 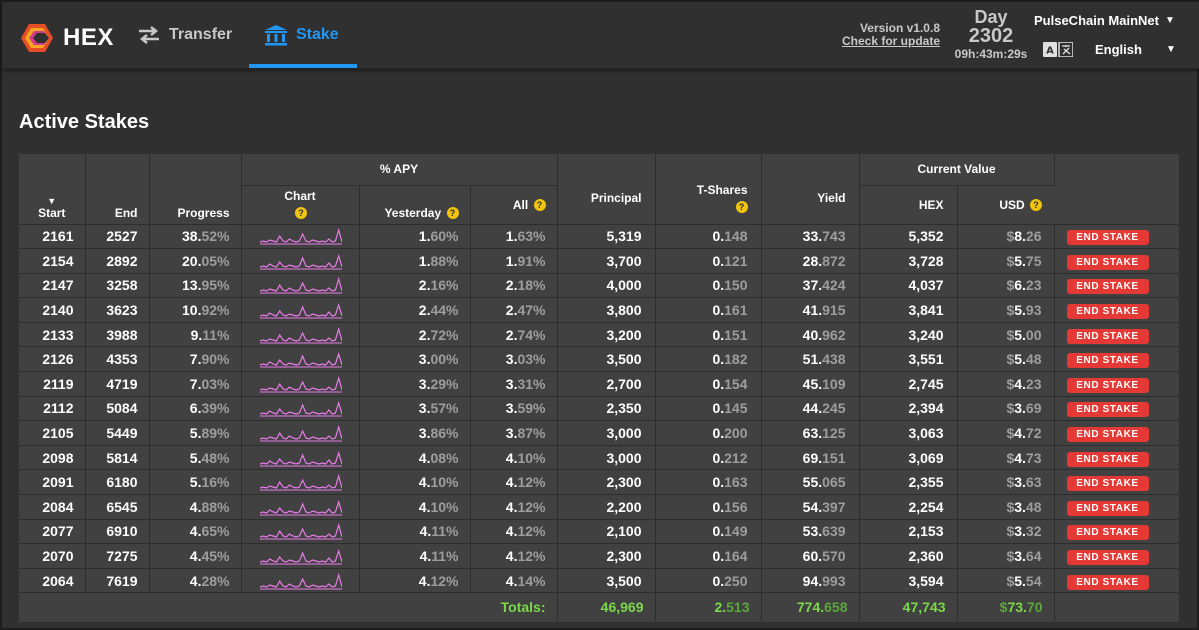 What do you see at coordinates (531, 580) in the screenshot?
I see `stake-apy-all-frac: 14%` at bounding box center [531, 580].